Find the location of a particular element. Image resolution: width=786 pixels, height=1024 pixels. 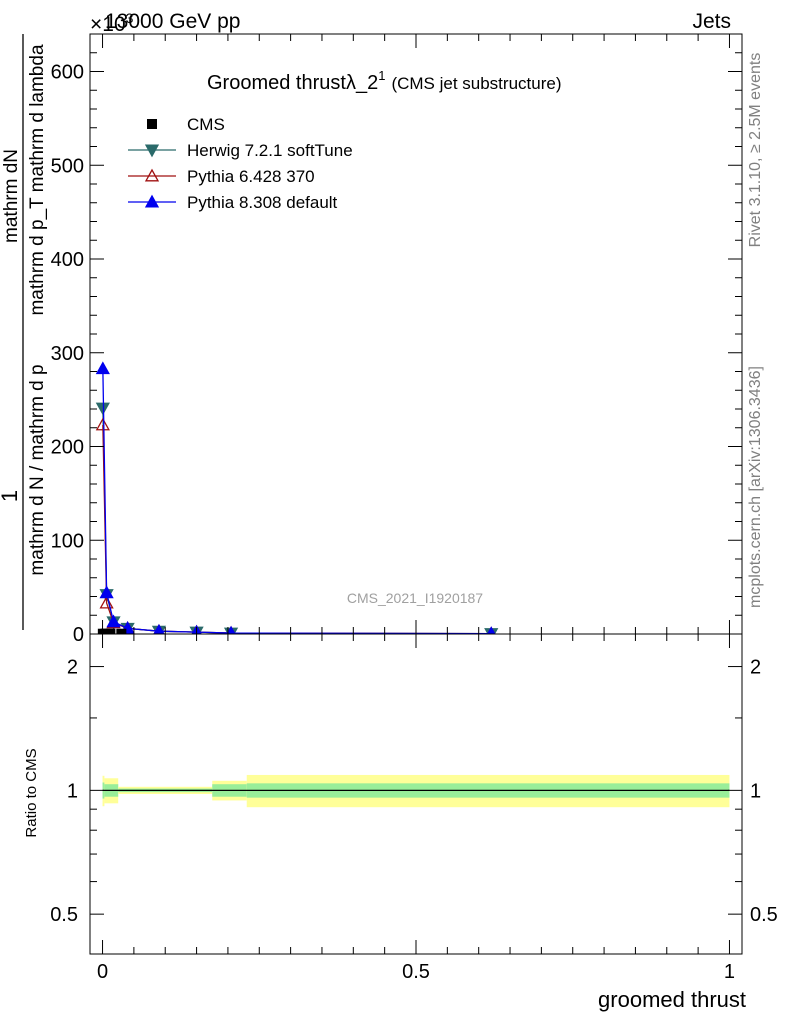

ylabel-numerator: 1 is located at coordinates (11, 496).